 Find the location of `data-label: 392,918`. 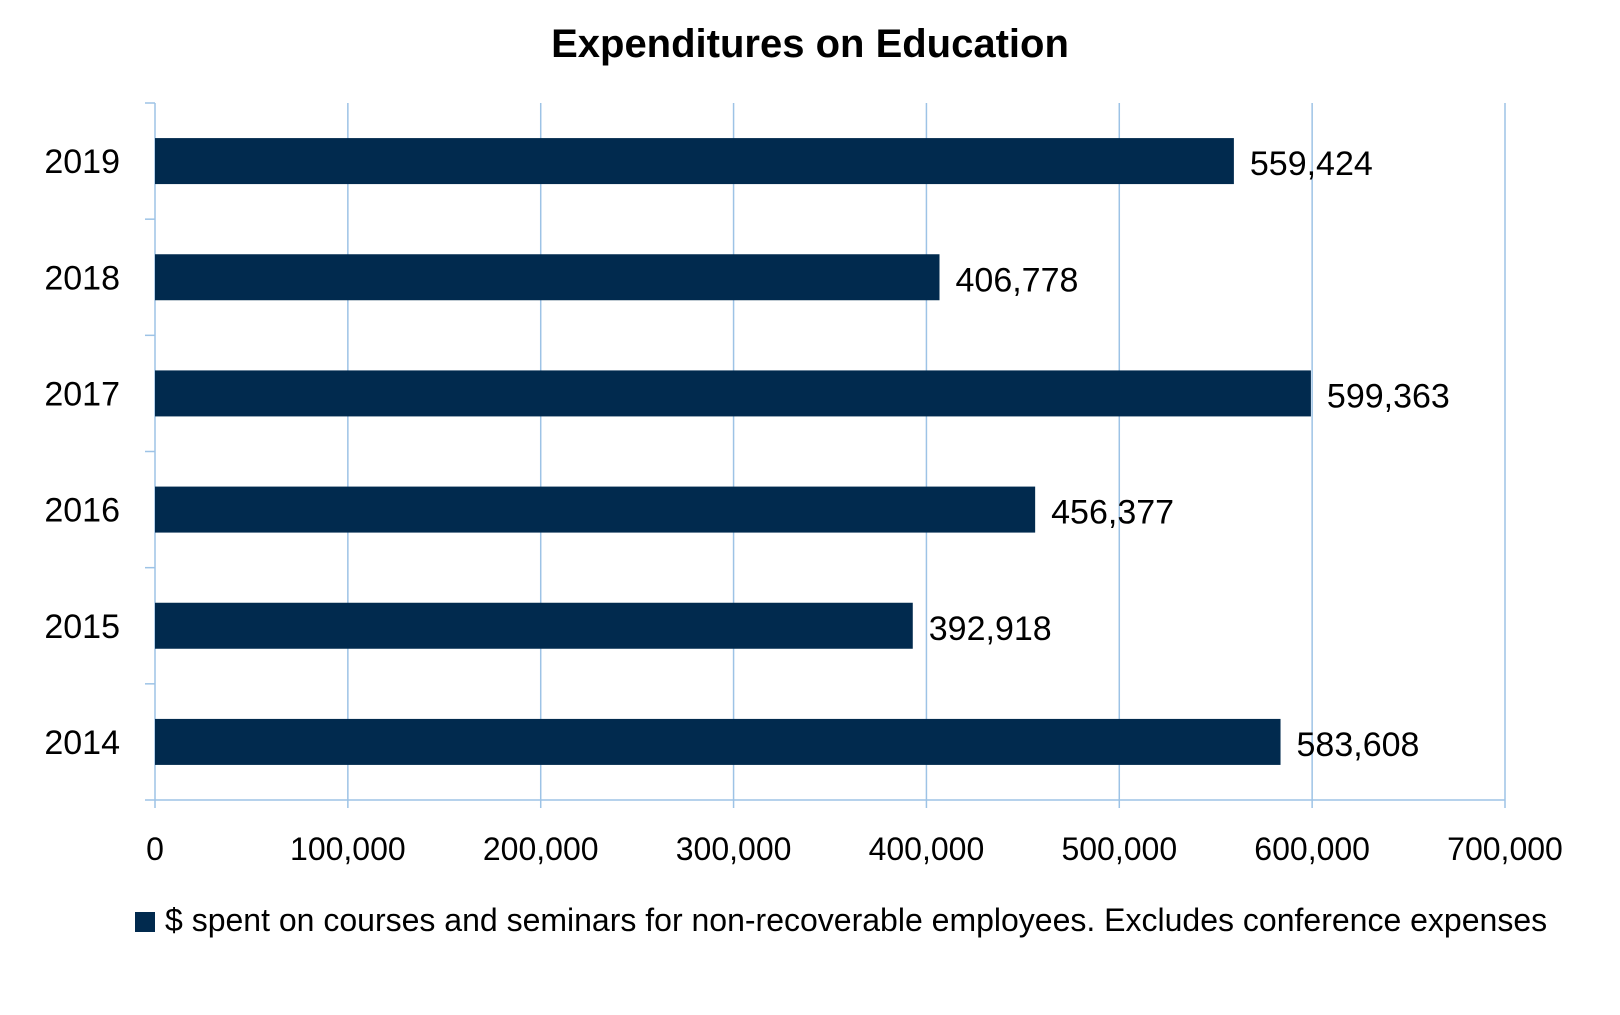

data-label: 392,918 is located at coordinates (990, 629).